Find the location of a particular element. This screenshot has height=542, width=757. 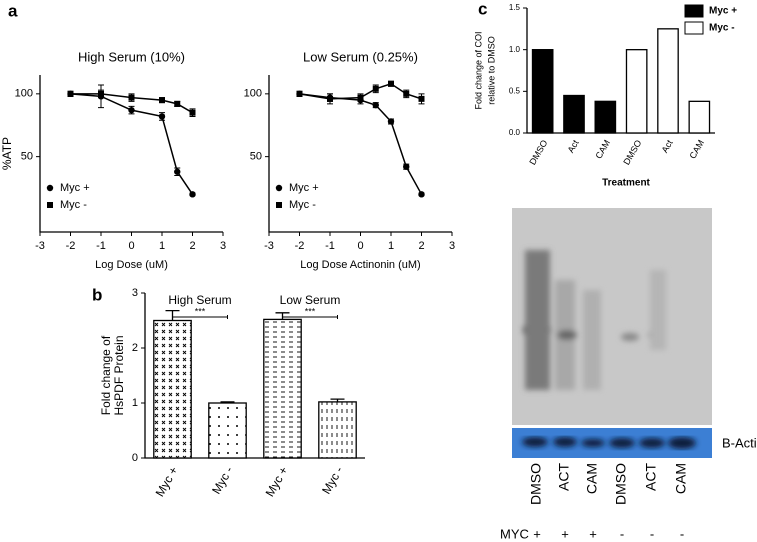

y-tick-label: 3 is located at coordinates (135, 293).